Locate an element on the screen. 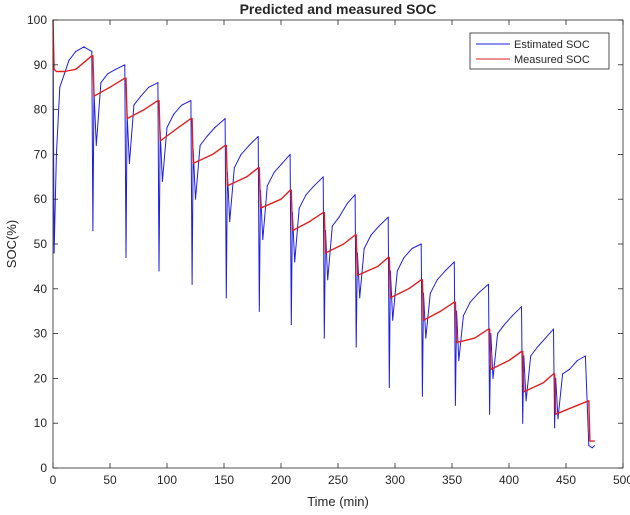 Image resolution: width=630 pixels, height=515 pixels. x-tick-label: 50 is located at coordinates (110, 480).